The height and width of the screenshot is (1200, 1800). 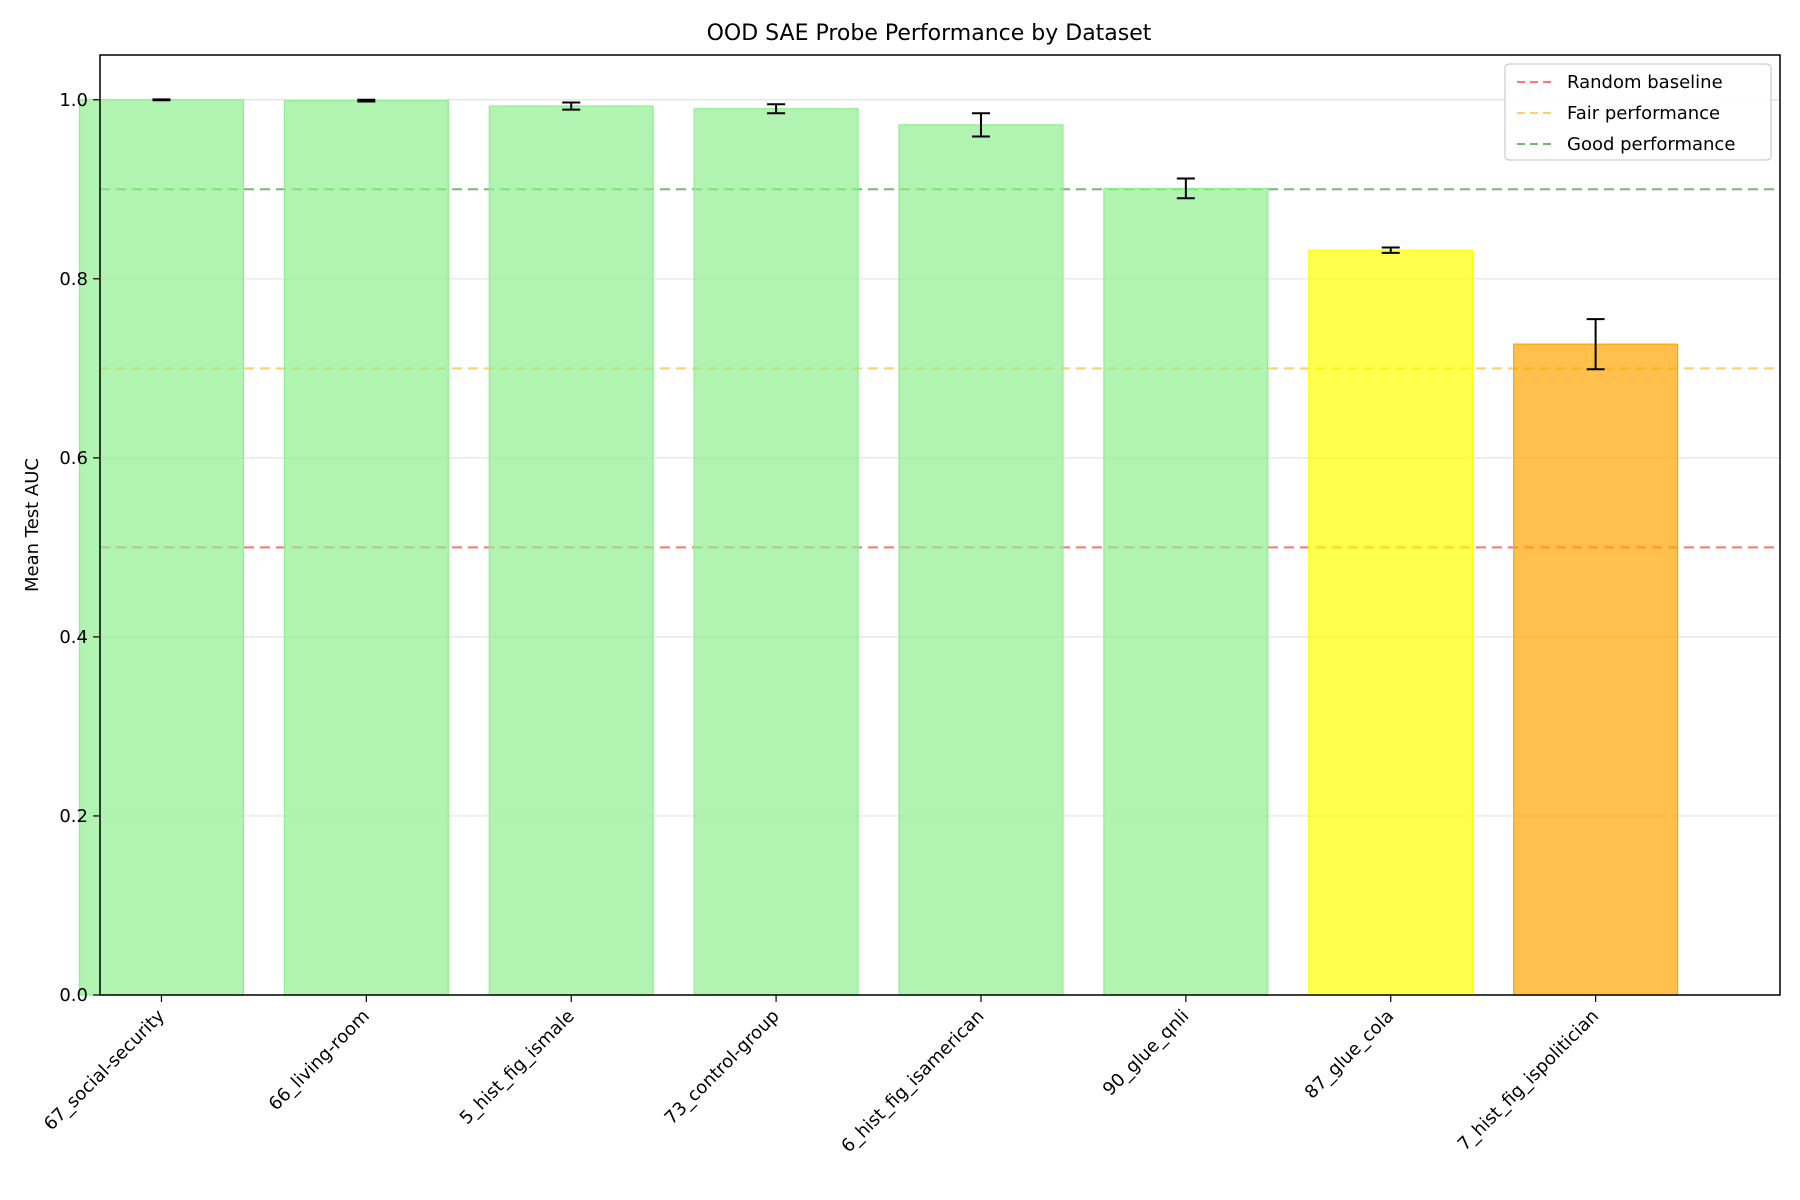 I want to click on legend-box, so click(x=1638, y=112).